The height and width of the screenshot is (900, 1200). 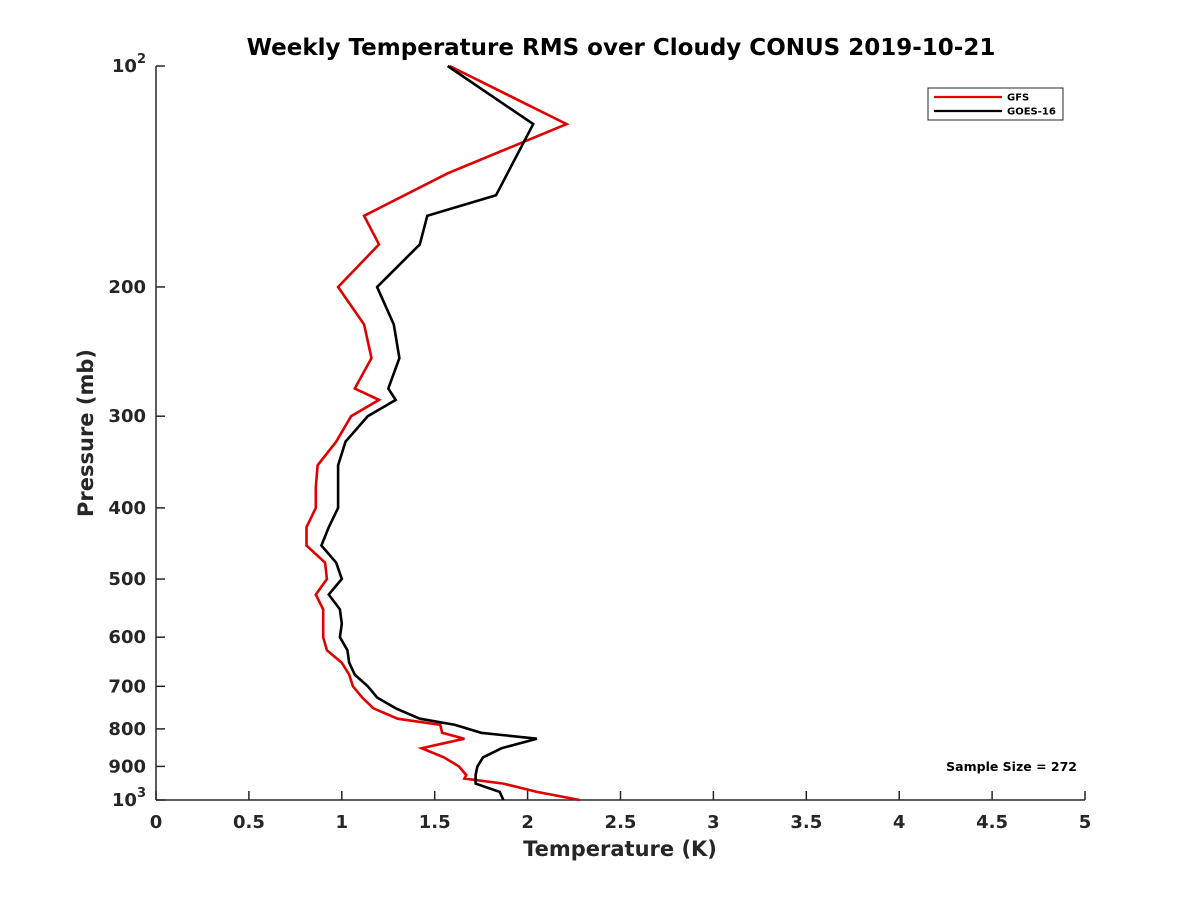 What do you see at coordinates (136, 431) in the screenshot?
I see `y-axis-ticks: 10² 200 300 400 500 600 700 800 900 10³` at bounding box center [136, 431].